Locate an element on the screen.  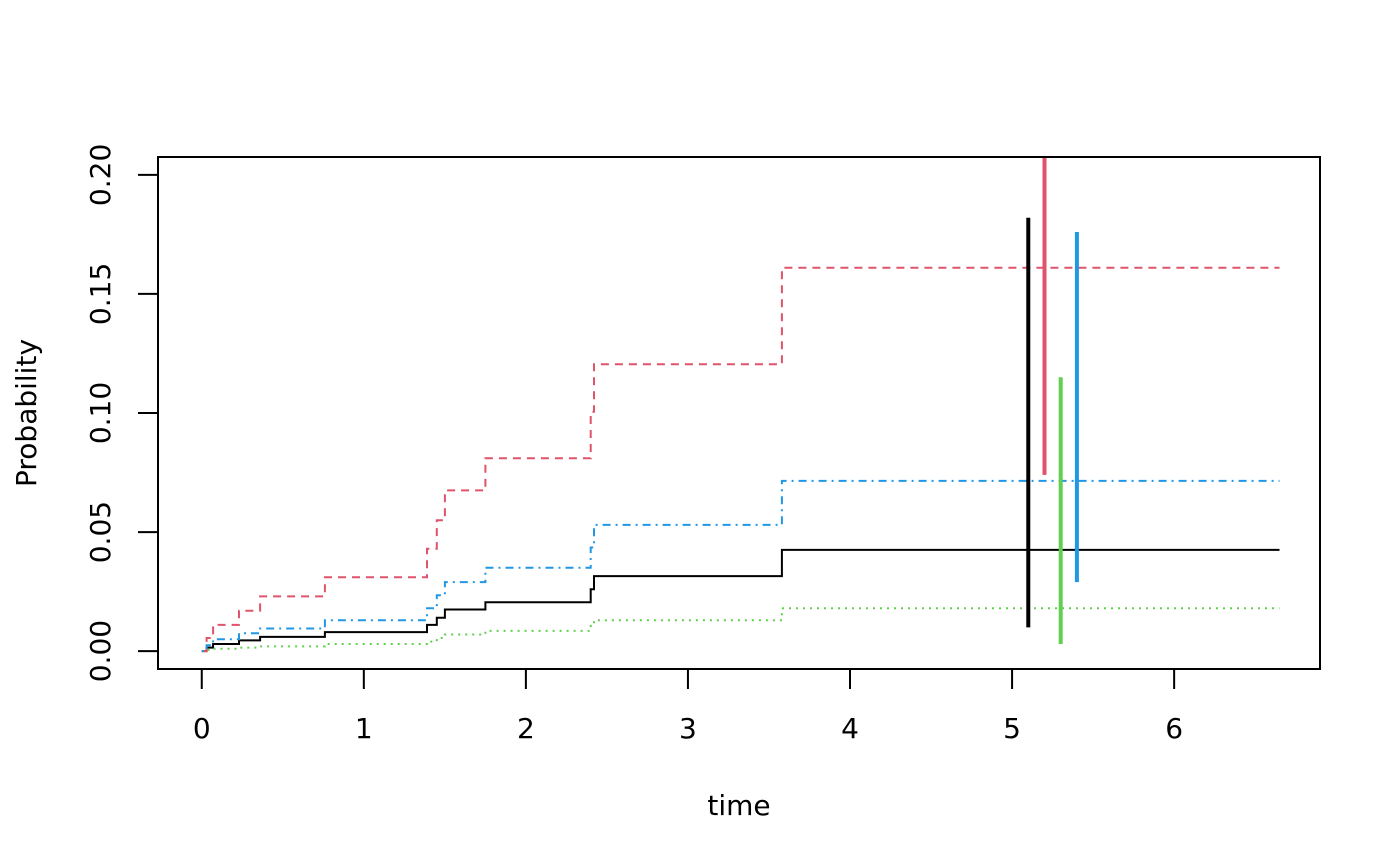
y-axis: 0.00 0.05 0.10 0.15 0.20 is located at coordinates (121, 413).